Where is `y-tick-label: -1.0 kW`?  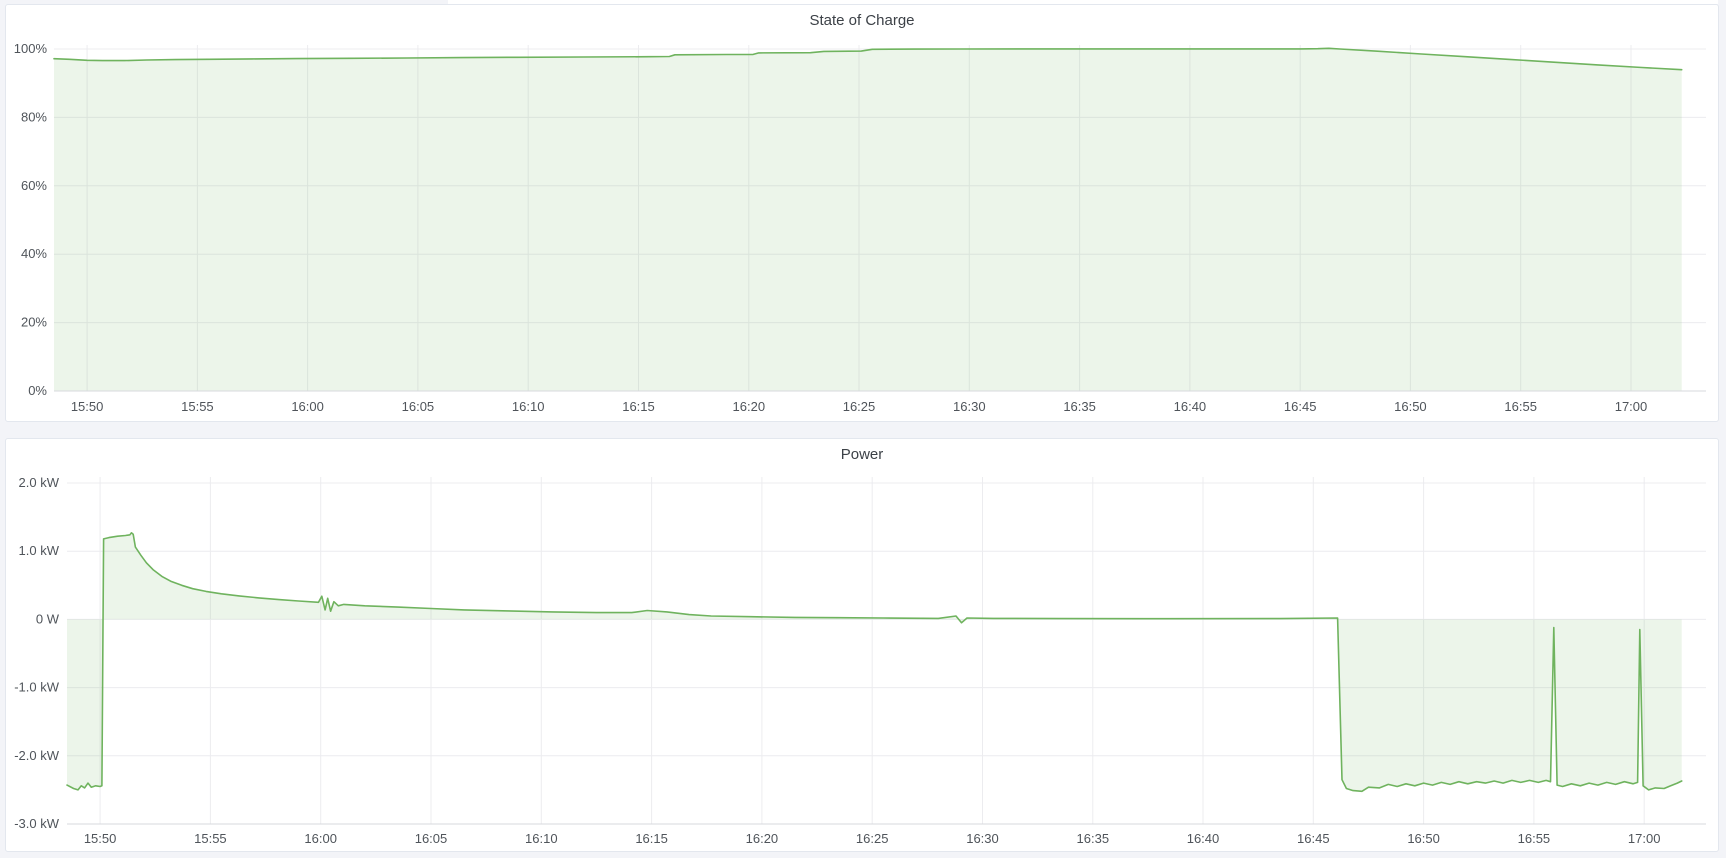 y-tick-label: -1.0 kW is located at coordinates (37, 687).